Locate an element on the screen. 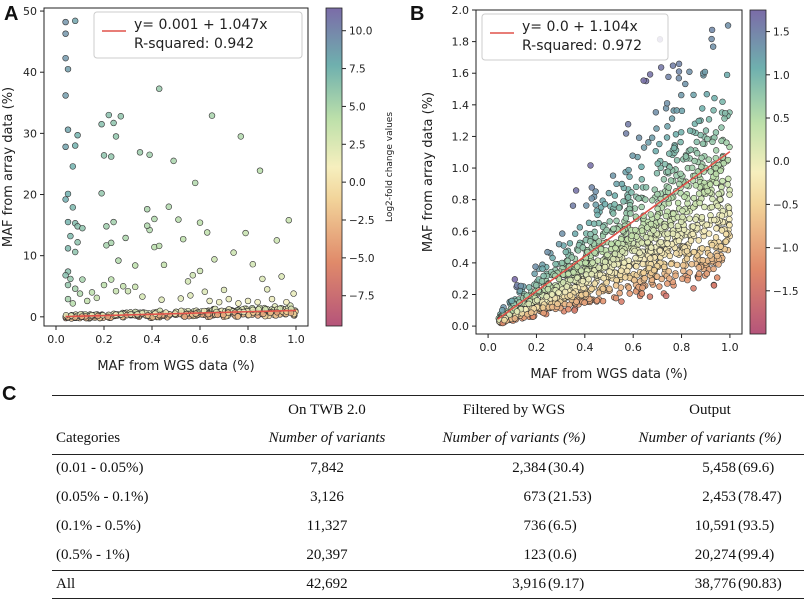 This screenshot has width=809, height=600. b-ytick-label: 0.0 is located at coordinates (461, 326).